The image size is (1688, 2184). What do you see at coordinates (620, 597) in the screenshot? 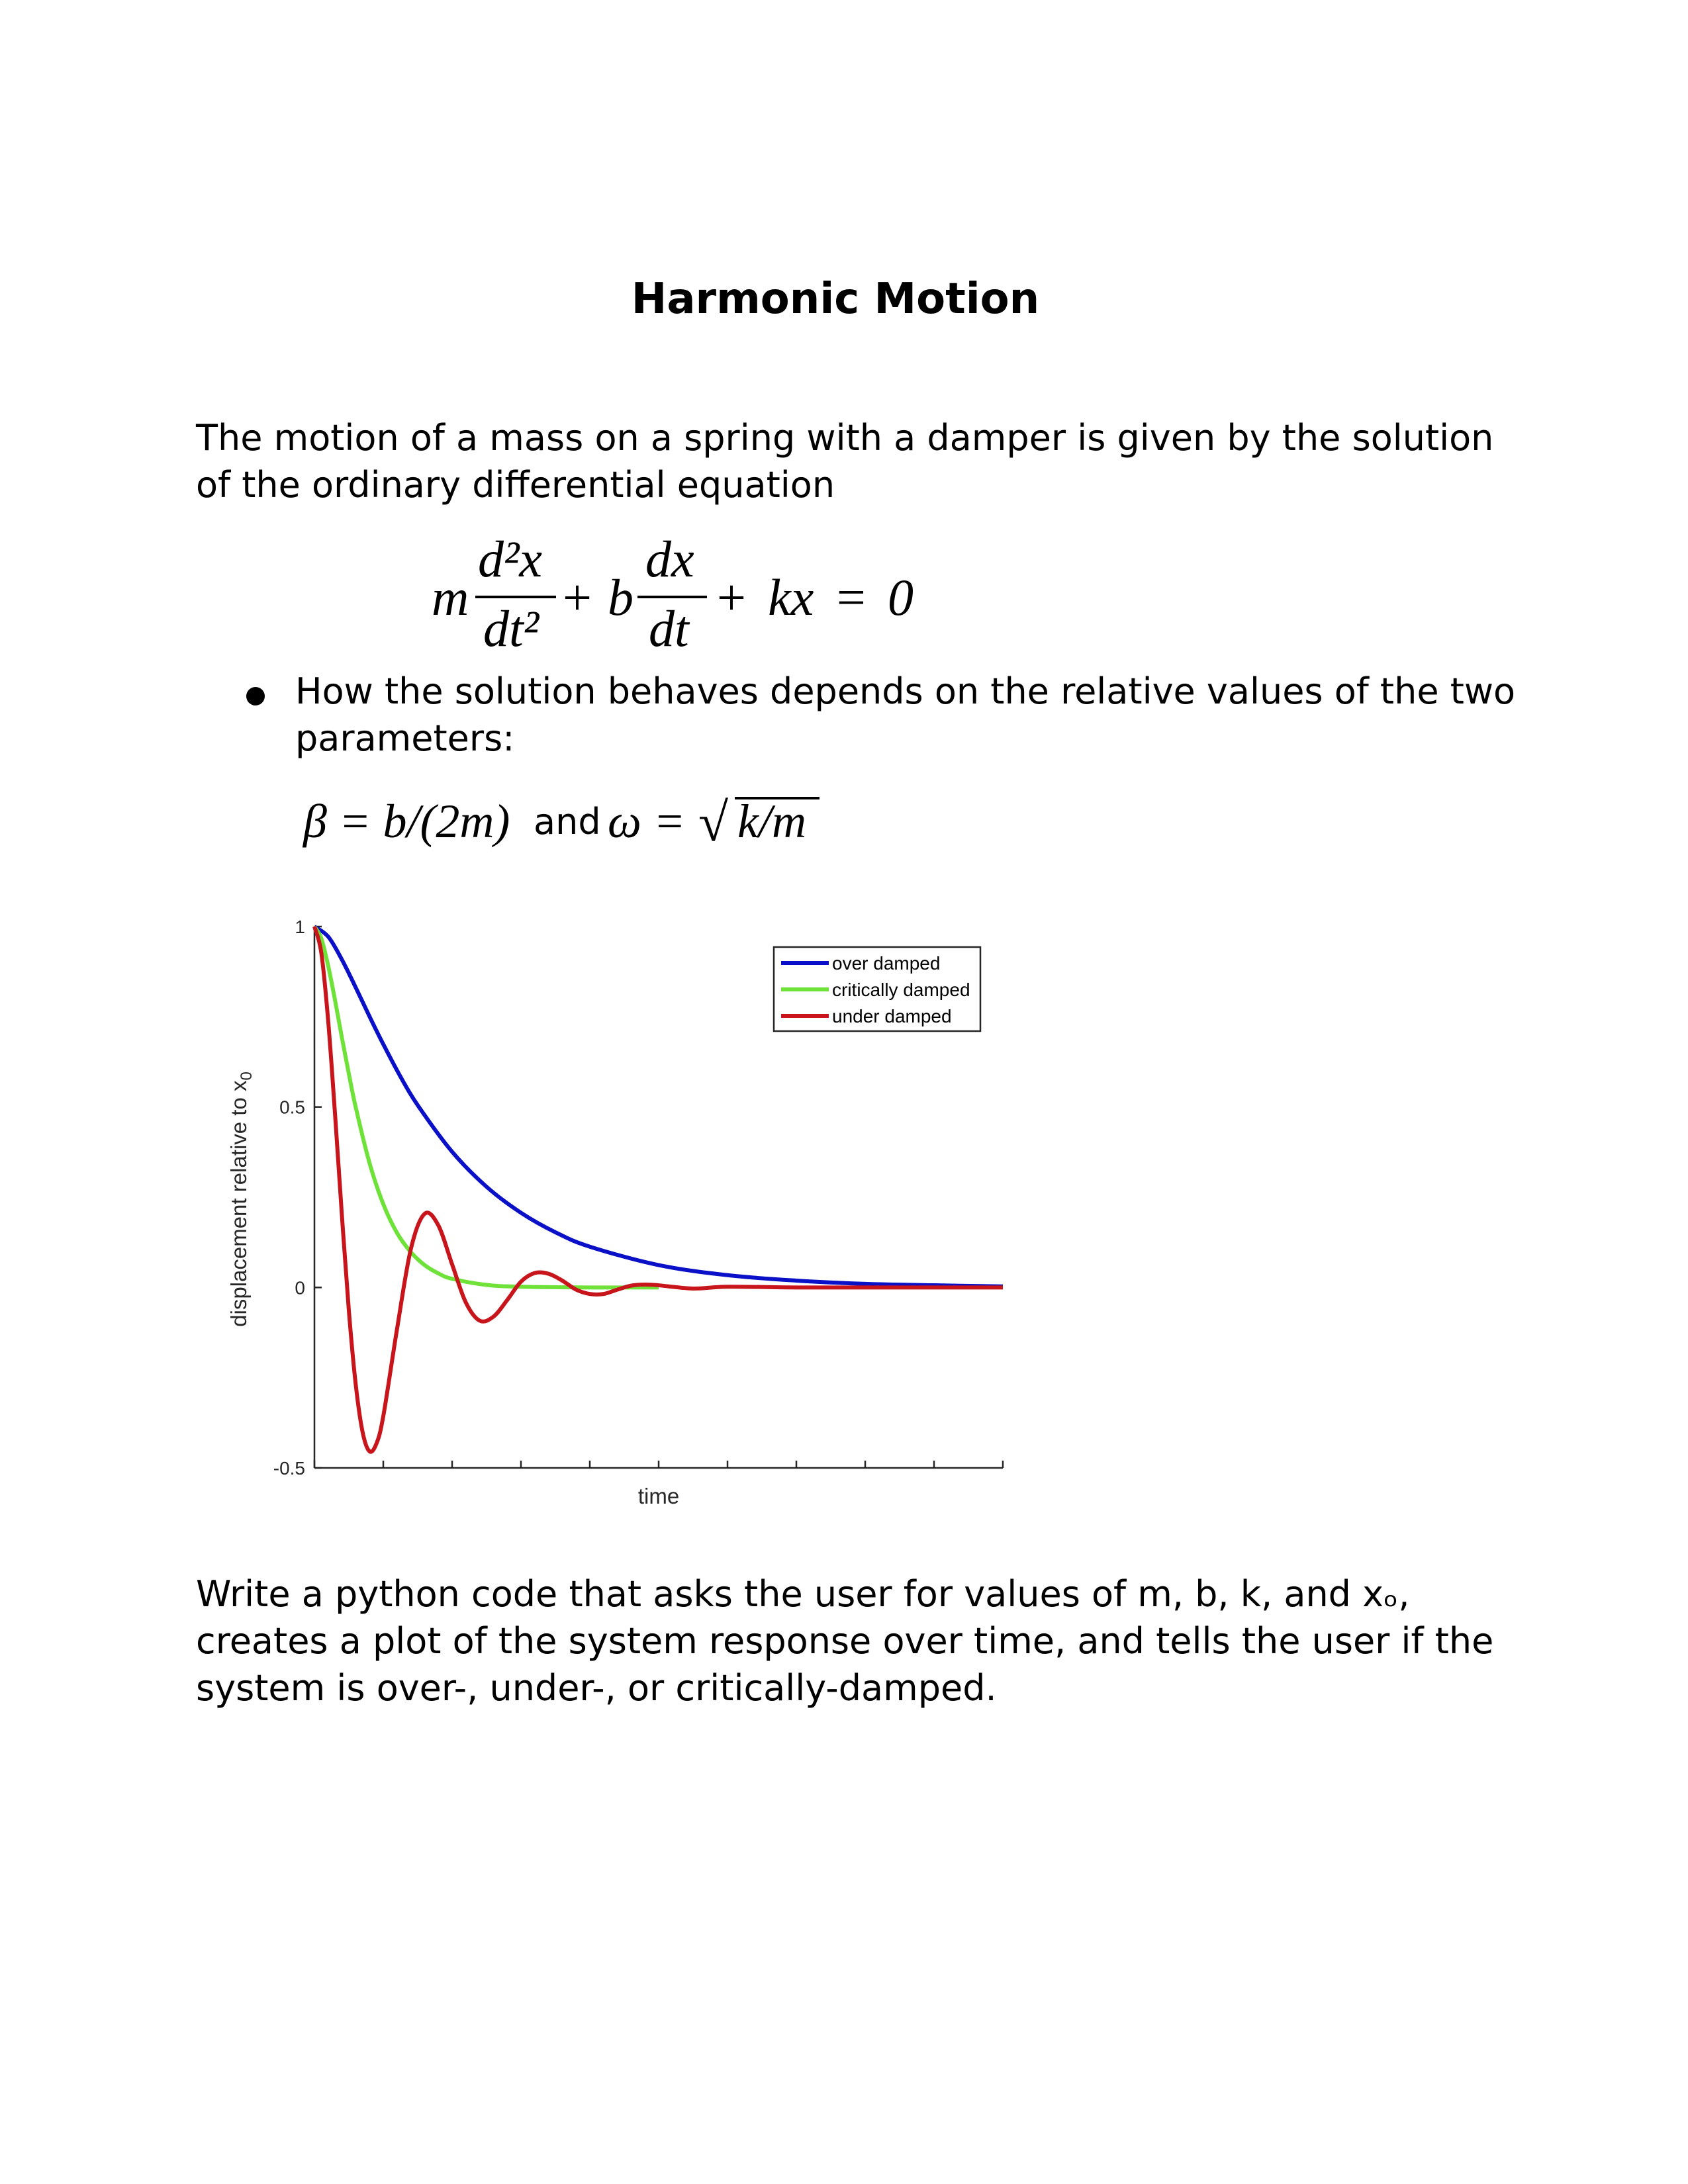
I see `eq-b: b` at bounding box center [620, 597].